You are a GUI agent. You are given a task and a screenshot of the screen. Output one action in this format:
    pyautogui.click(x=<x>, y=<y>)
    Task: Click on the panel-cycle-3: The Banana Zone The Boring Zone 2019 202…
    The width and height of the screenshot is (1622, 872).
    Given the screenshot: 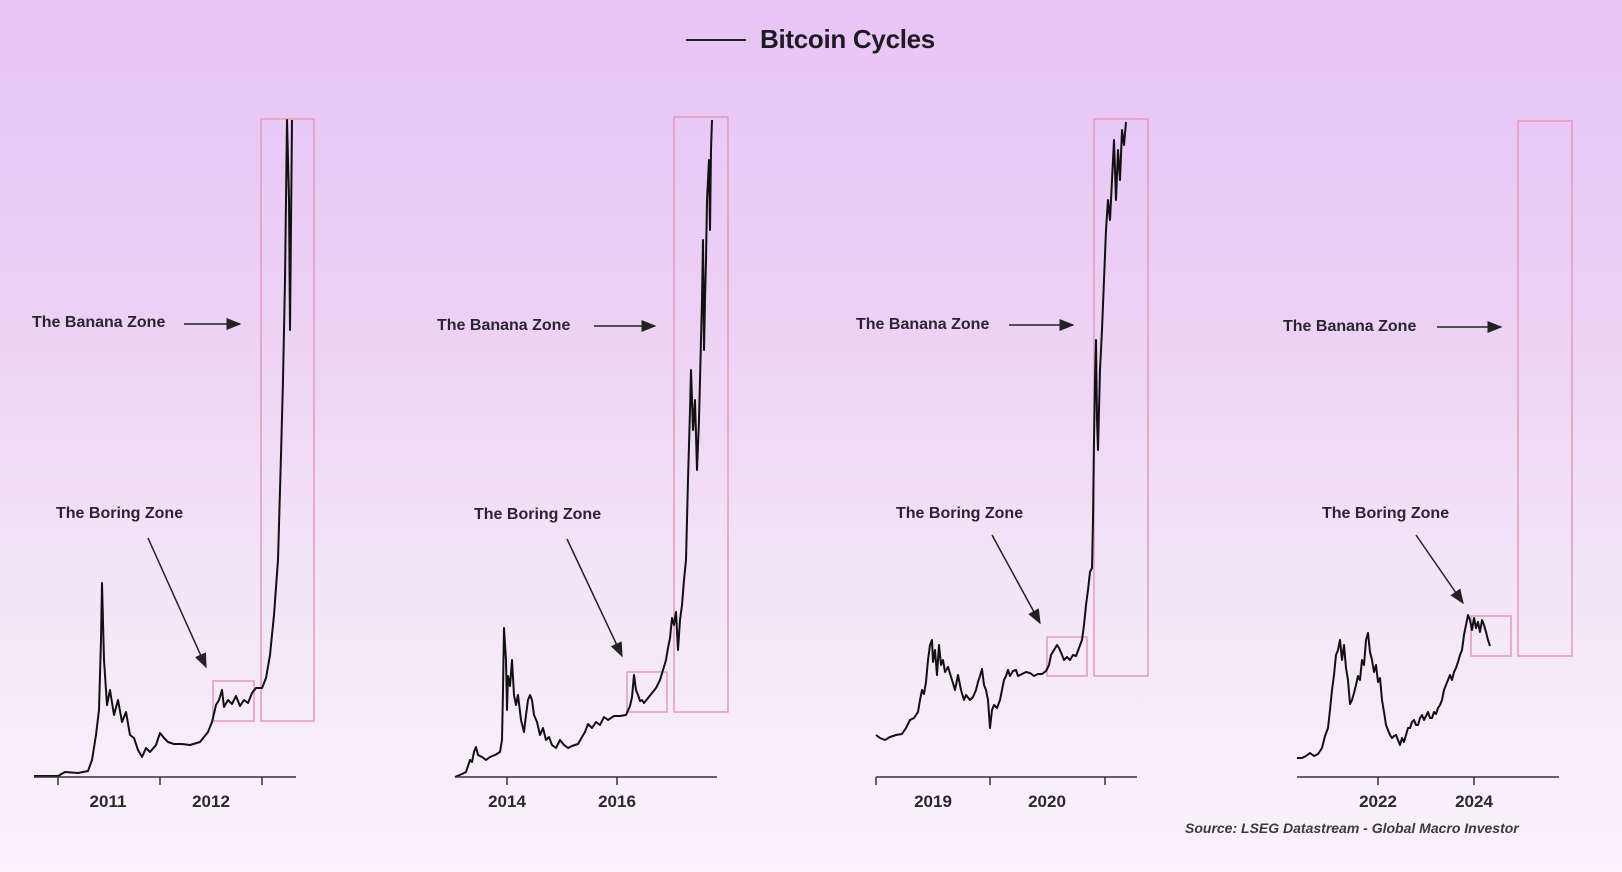 What is the action you would take?
    pyautogui.click(x=1002, y=464)
    